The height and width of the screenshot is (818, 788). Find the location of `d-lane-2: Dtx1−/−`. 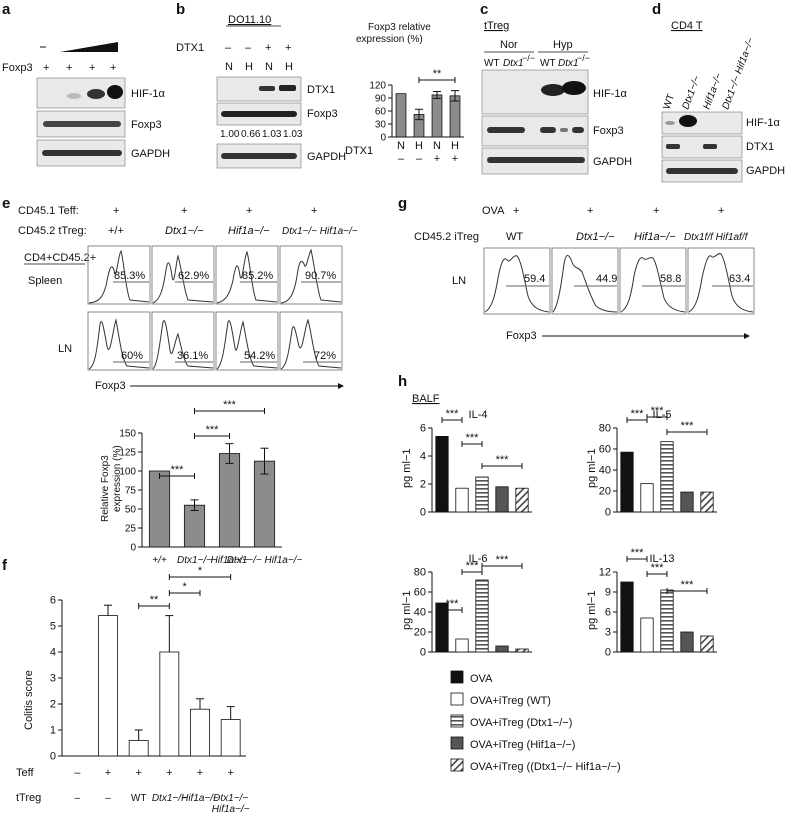

d-lane-2: Dtx1−/− is located at coordinates (691, 92).